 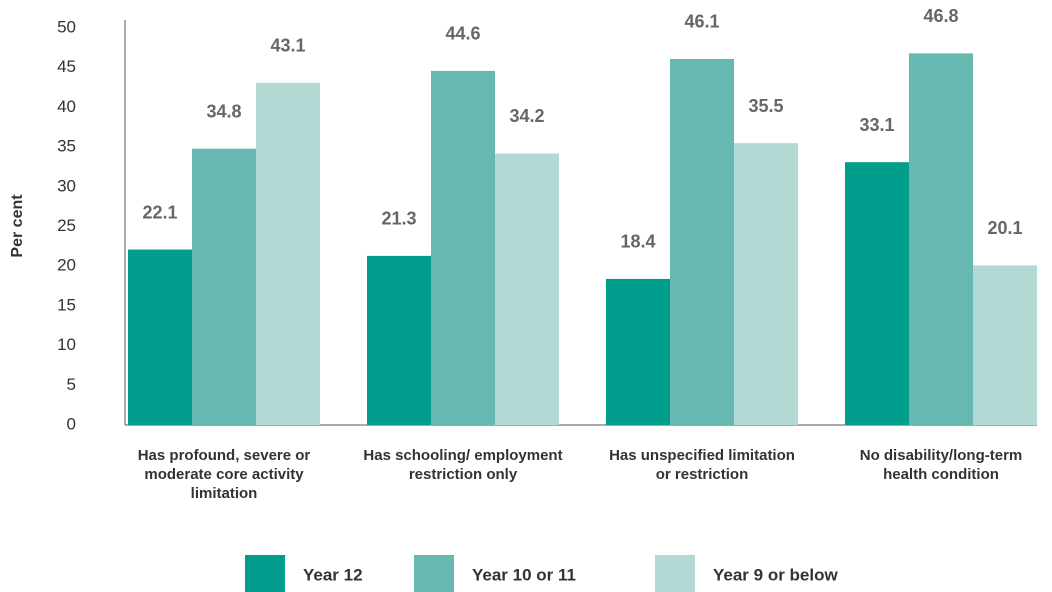 I want to click on value-label: 46.8, so click(x=940, y=16).